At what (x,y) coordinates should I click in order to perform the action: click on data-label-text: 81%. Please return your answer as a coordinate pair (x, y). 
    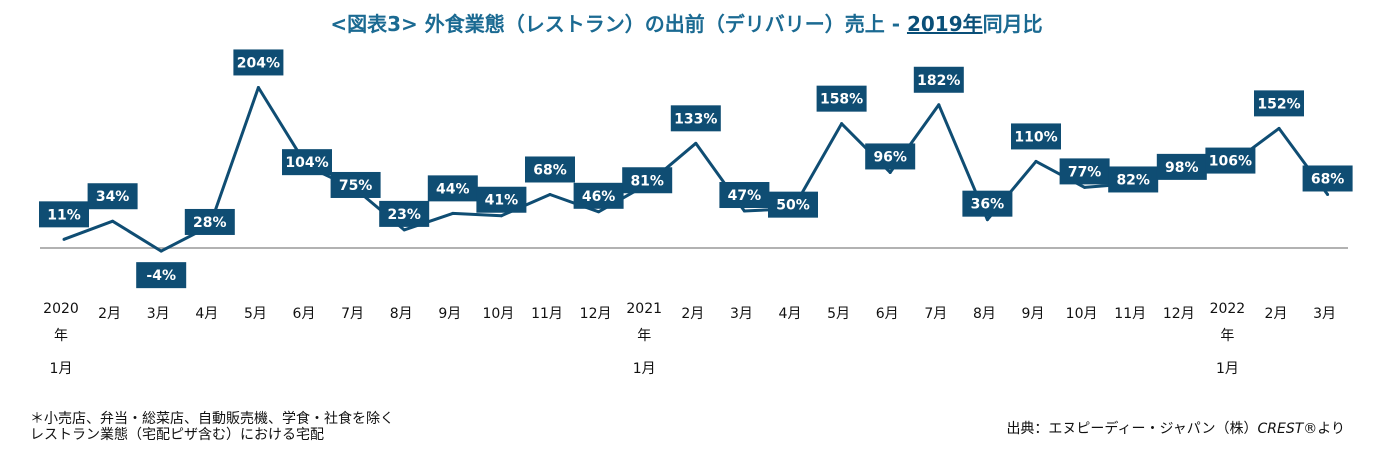
    Looking at the image, I should click on (647, 181).